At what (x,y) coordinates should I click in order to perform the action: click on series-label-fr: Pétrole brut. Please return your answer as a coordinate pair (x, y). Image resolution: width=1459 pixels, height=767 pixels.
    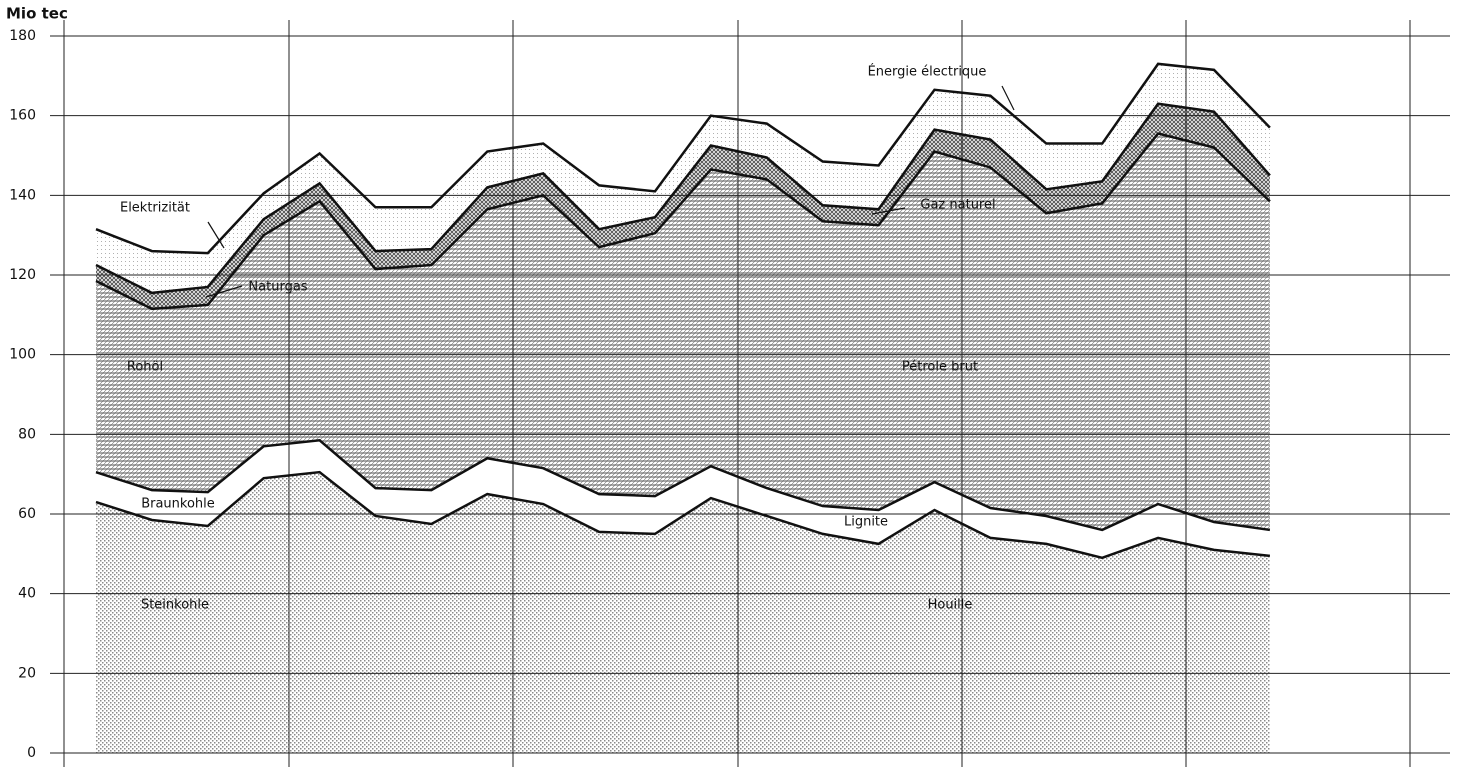
    Looking at the image, I should click on (940, 367).